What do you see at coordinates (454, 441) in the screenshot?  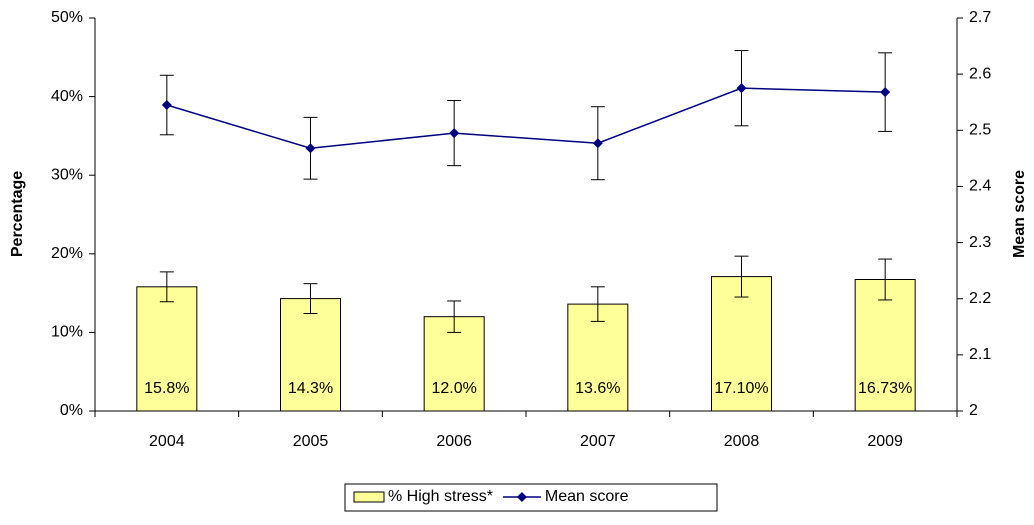 I see `x-tick-label: 2006` at bounding box center [454, 441].